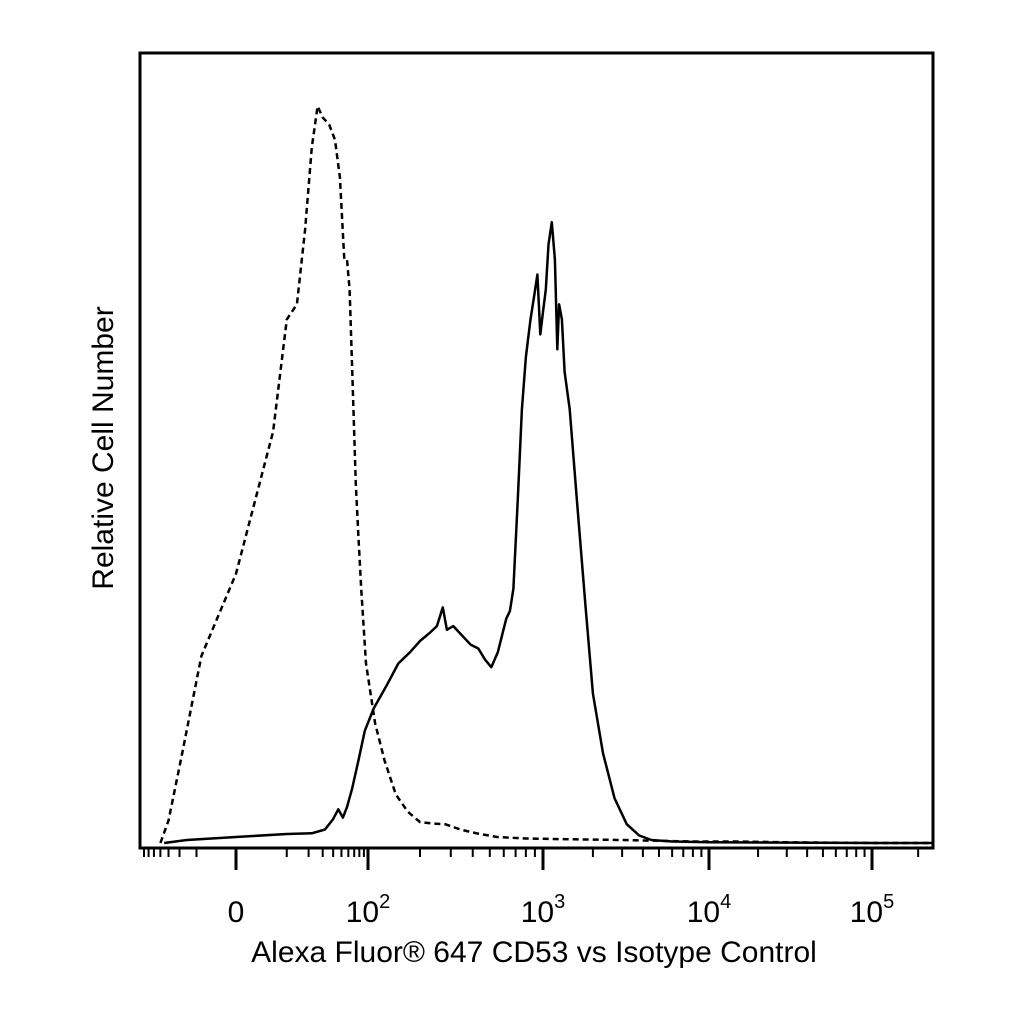  Describe the element at coordinates (103, 447) in the screenshot. I see `y-axis-title: Relative Cell Number` at that location.